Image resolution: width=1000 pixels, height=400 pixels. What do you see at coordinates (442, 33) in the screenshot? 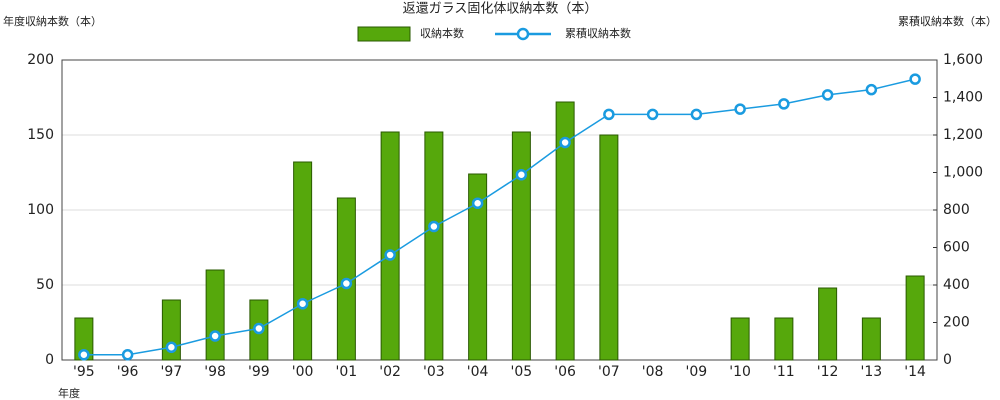
I see `legend-label: 収納本数` at bounding box center [442, 33].